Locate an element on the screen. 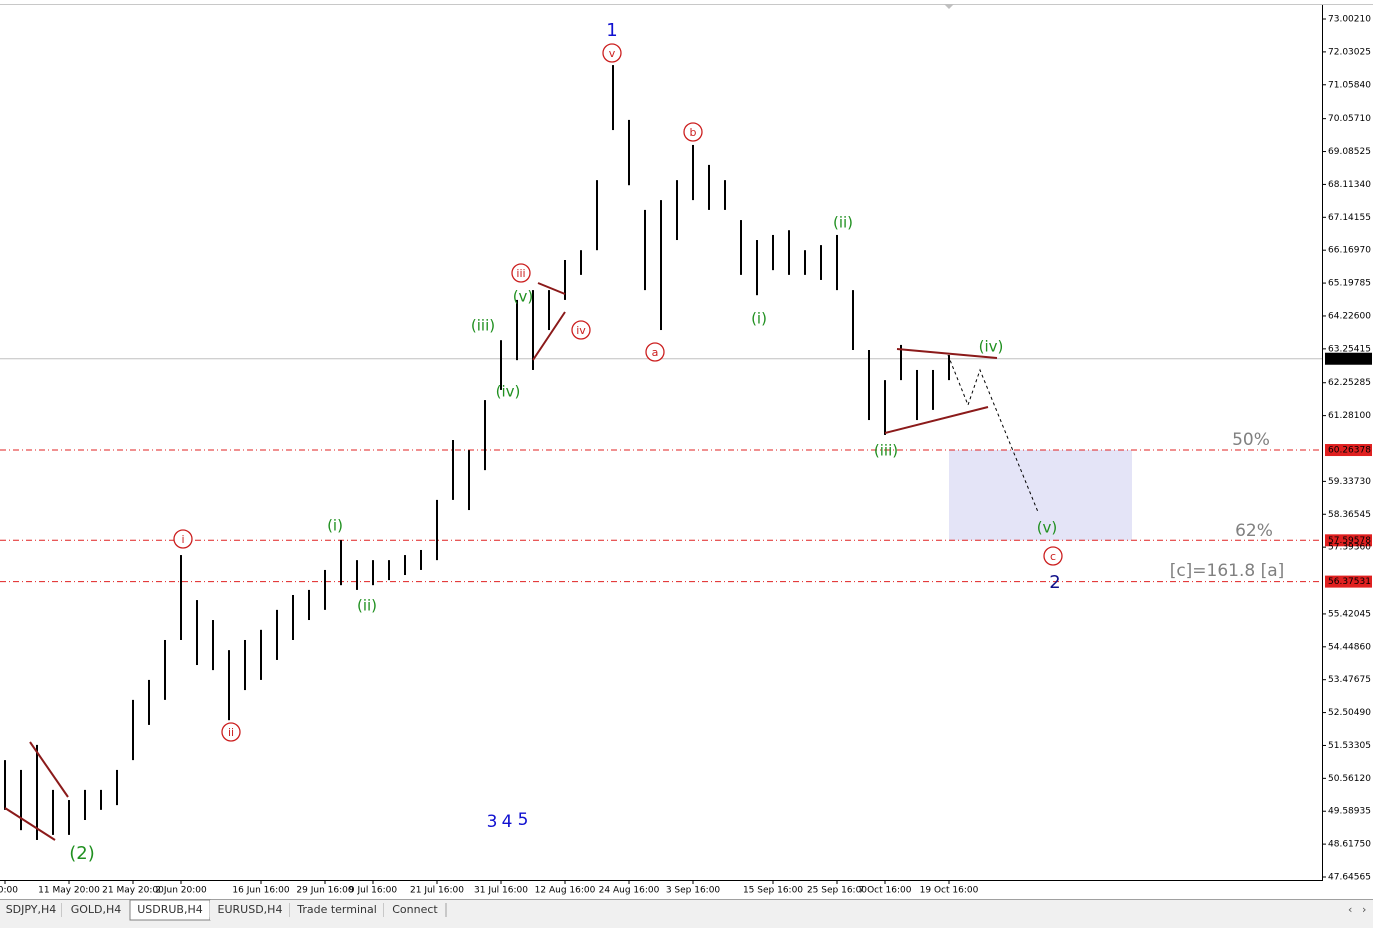 The image size is (1373, 932). wave-label: ii is located at coordinates (231, 732).